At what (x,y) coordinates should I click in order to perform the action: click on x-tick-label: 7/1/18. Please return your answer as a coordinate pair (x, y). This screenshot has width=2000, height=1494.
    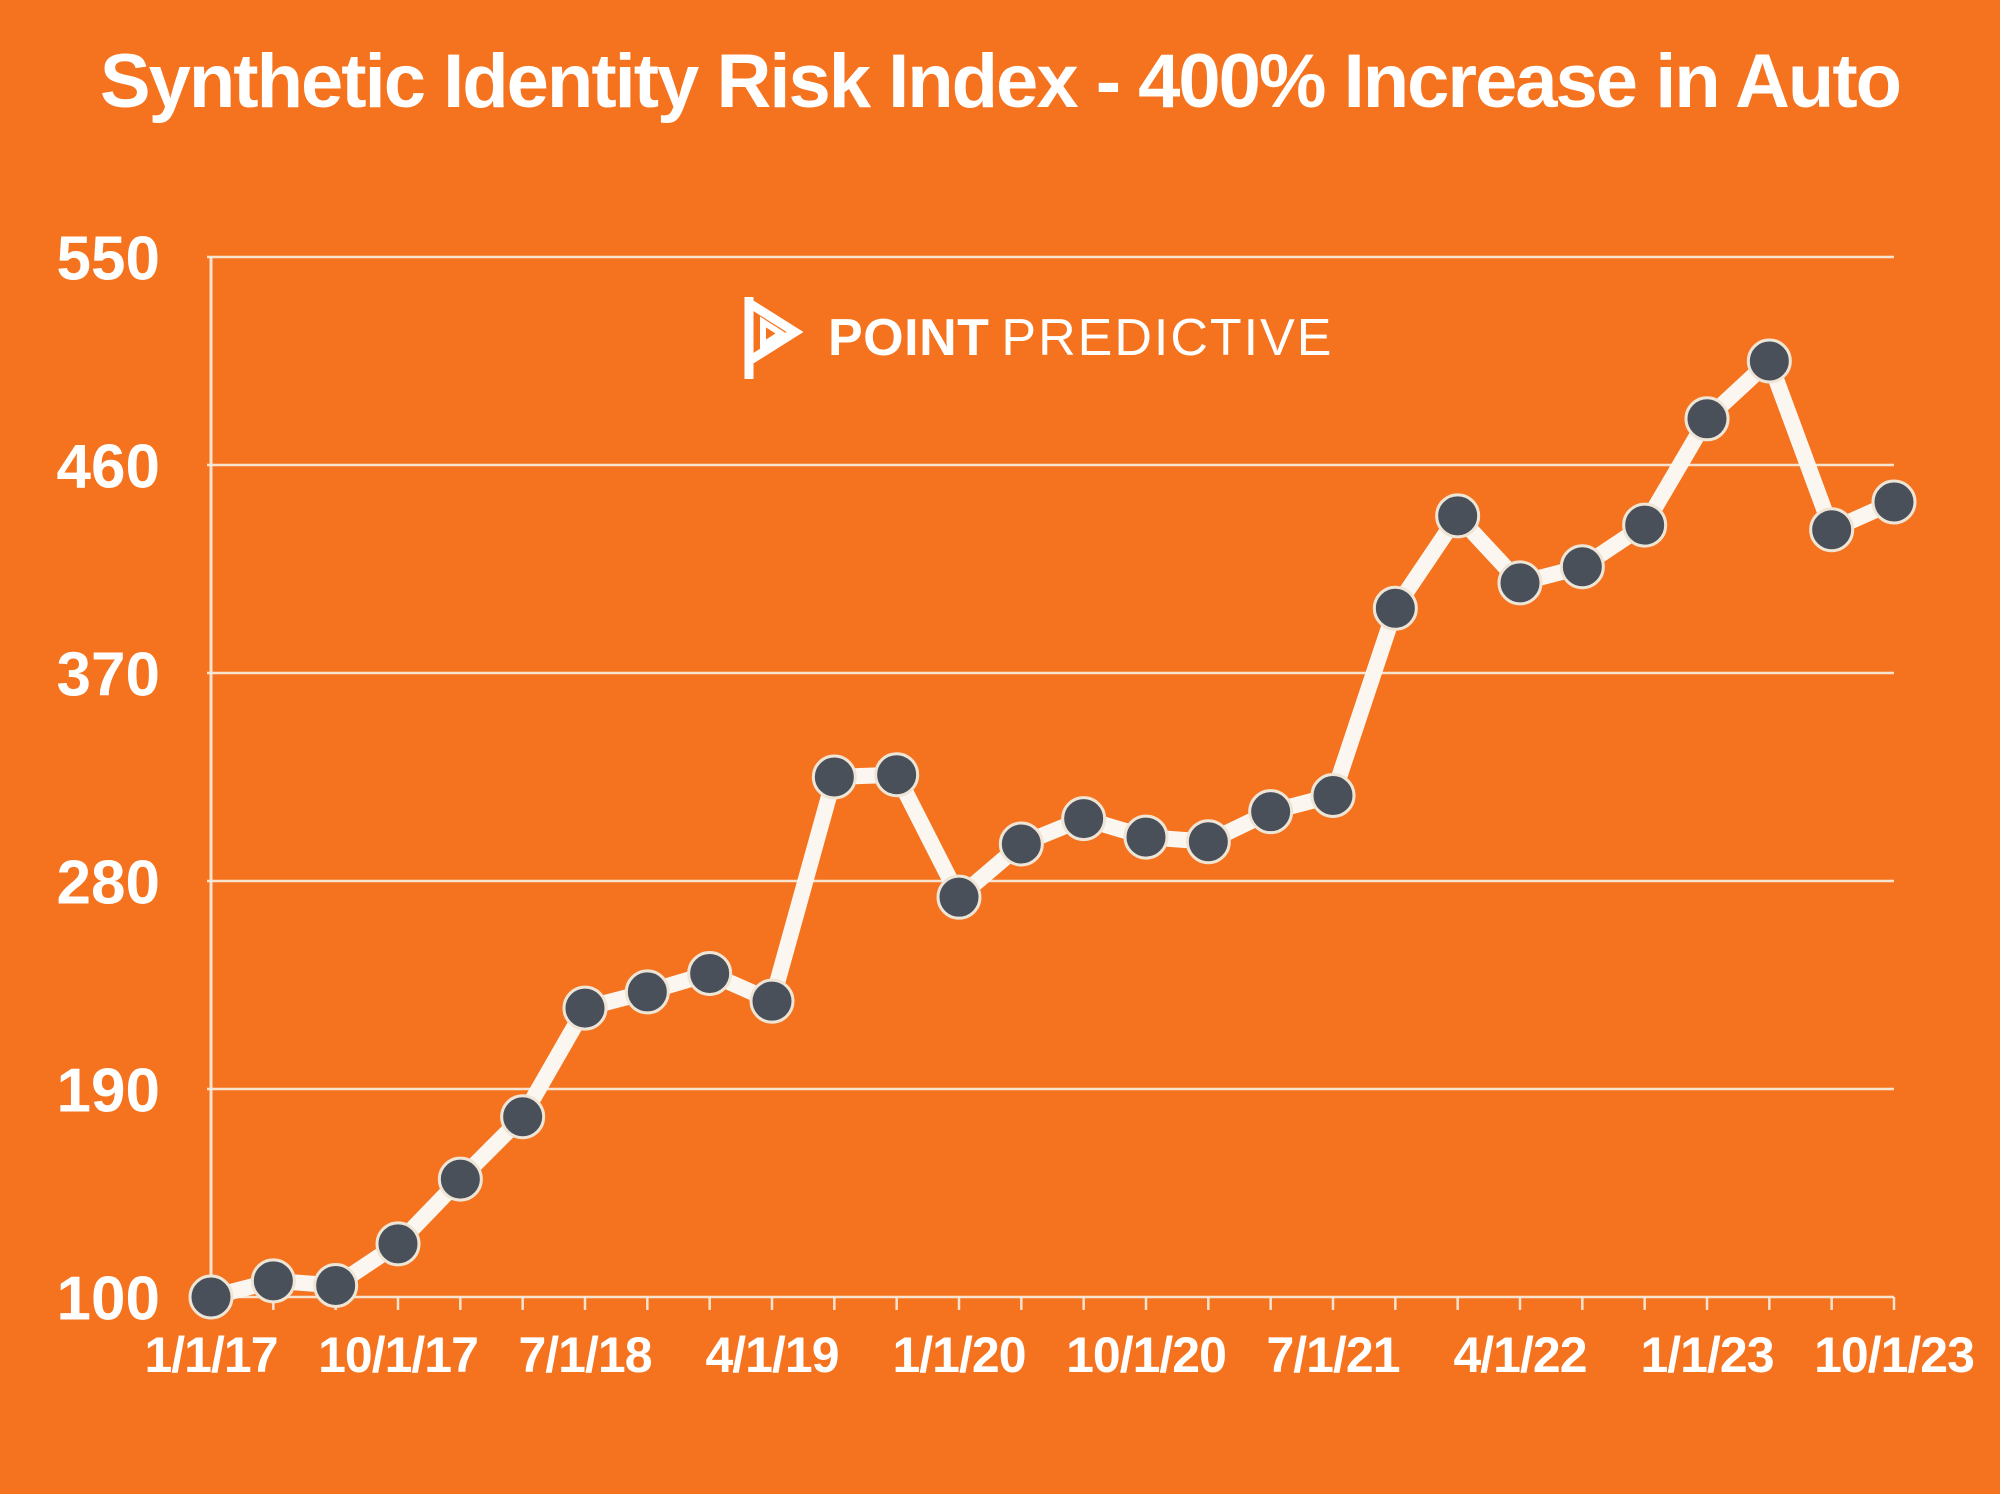
    Looking at the image, I should click on (584, 1355).